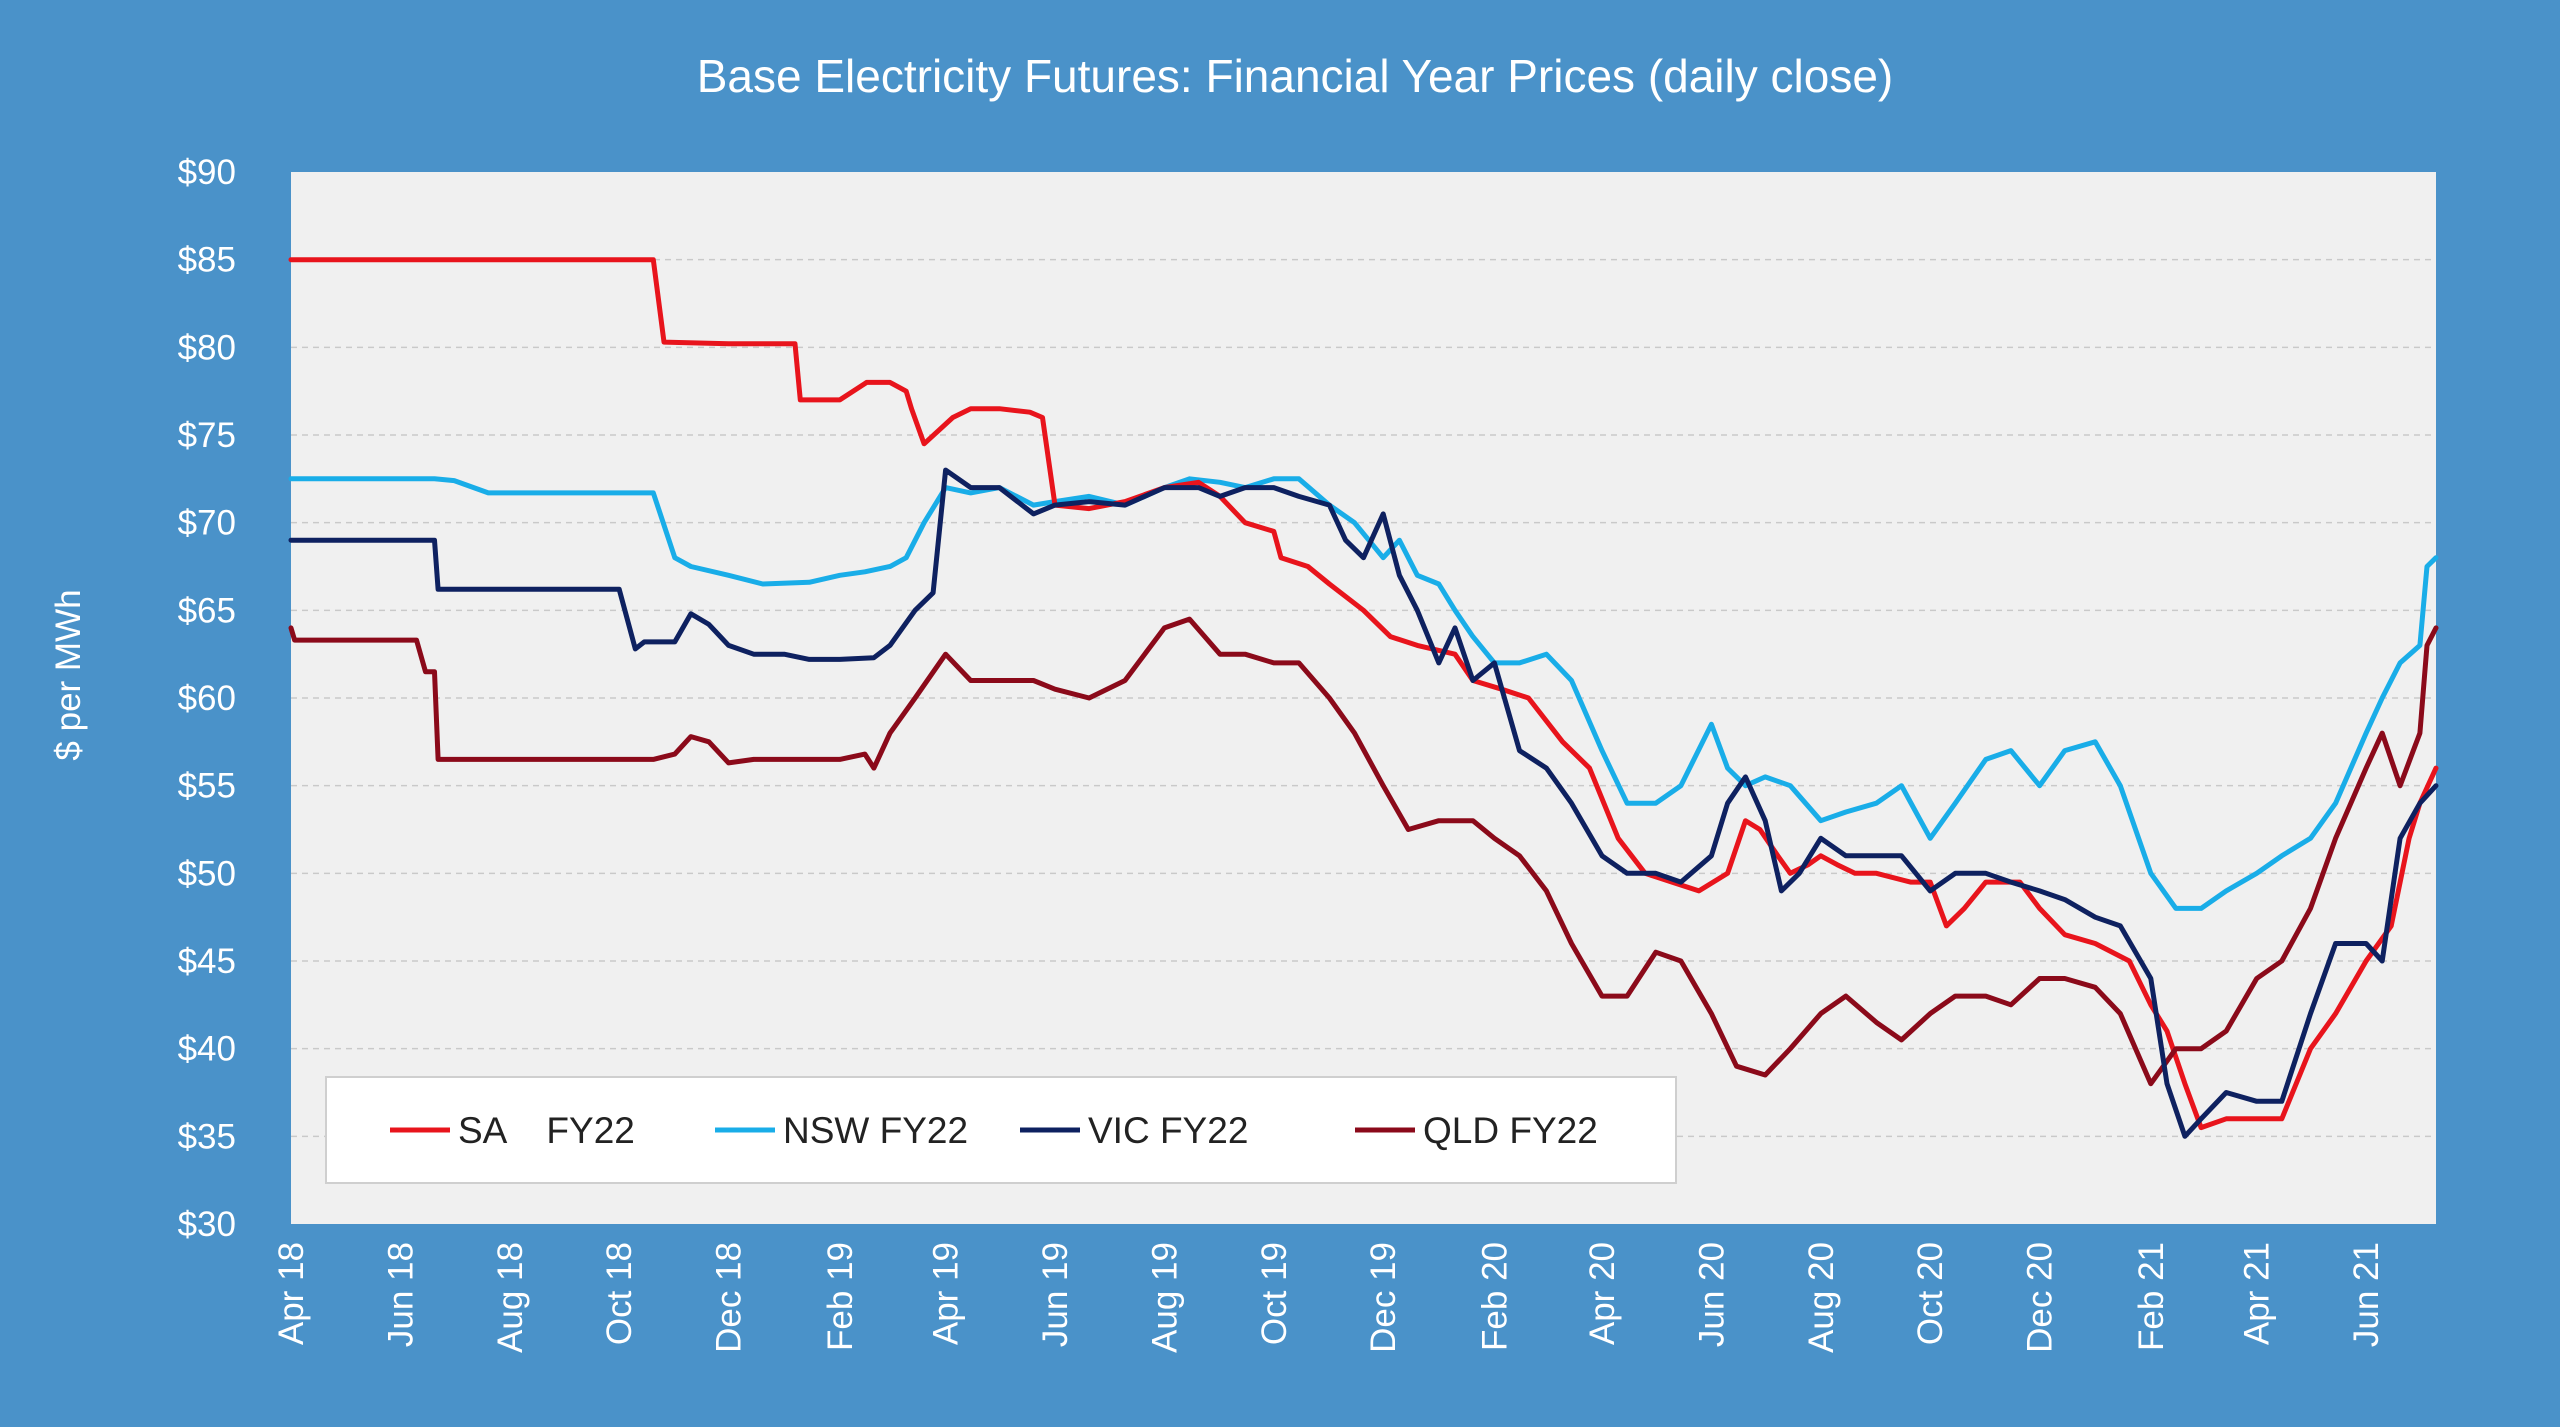  I want to click on x-tick-label: Feb 19, so click(840, 1296).